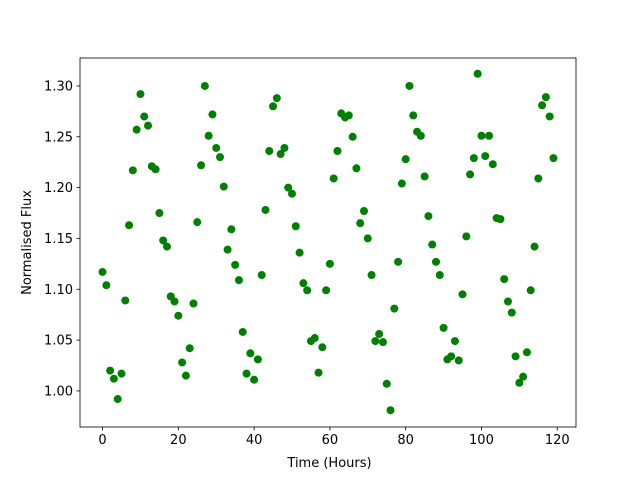 Image resolution: width=640 pixels, height=480 pixels. I want to click on y-tick-label: 1.30, so click(58, 86).